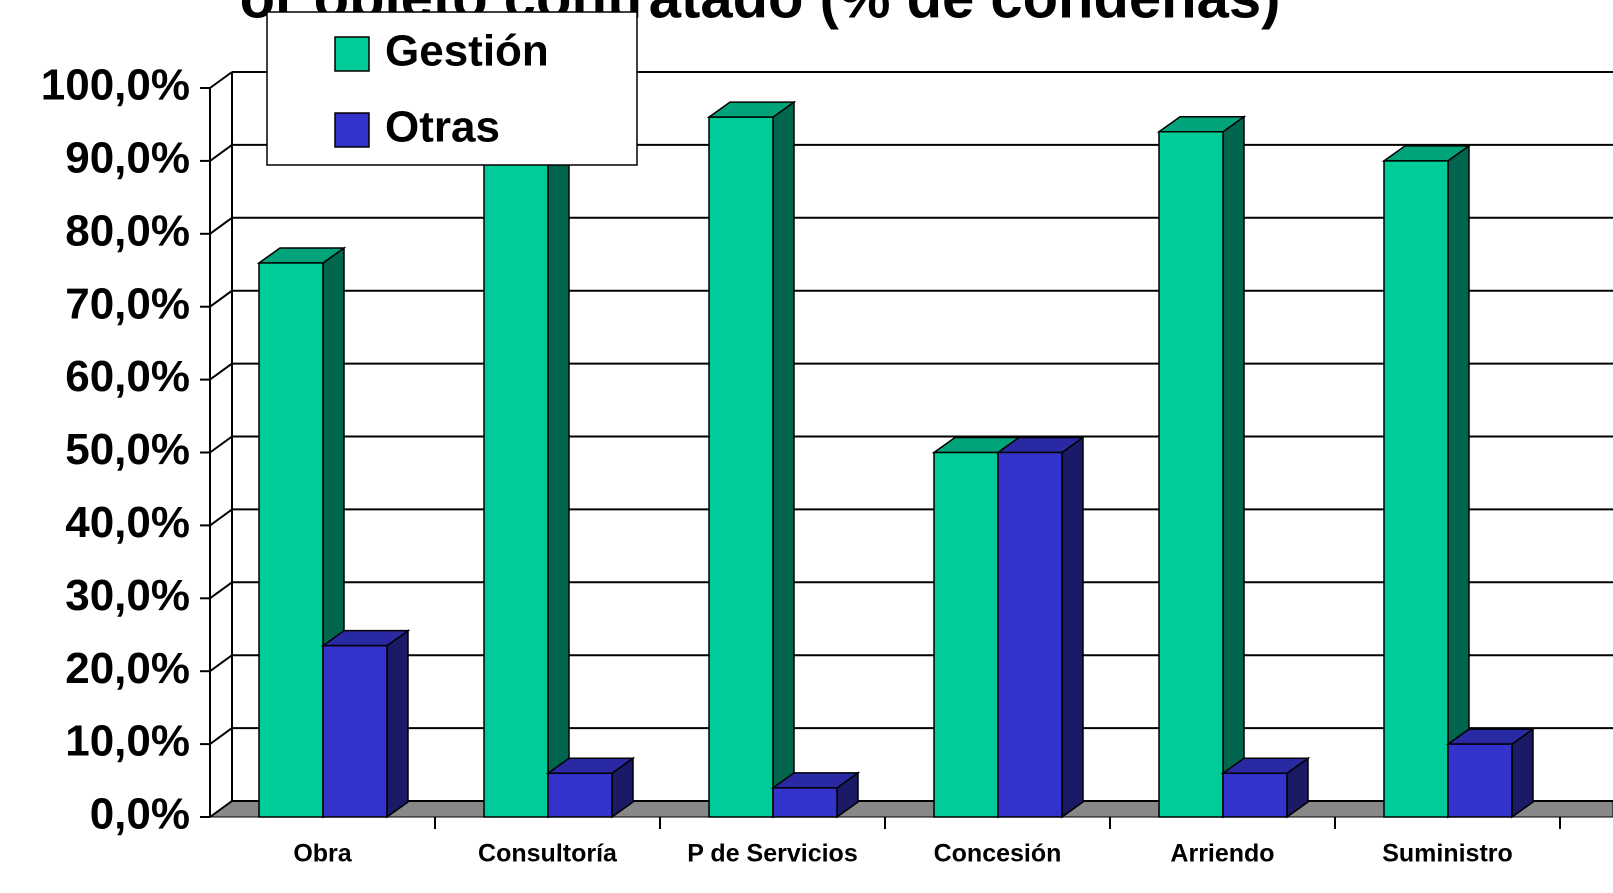 The height and width of the screenshot is (893, 1613). Describe the element at coordinates (772, 854) in the screenshot. I see `x-tick-label: P de Servicios` at that location.